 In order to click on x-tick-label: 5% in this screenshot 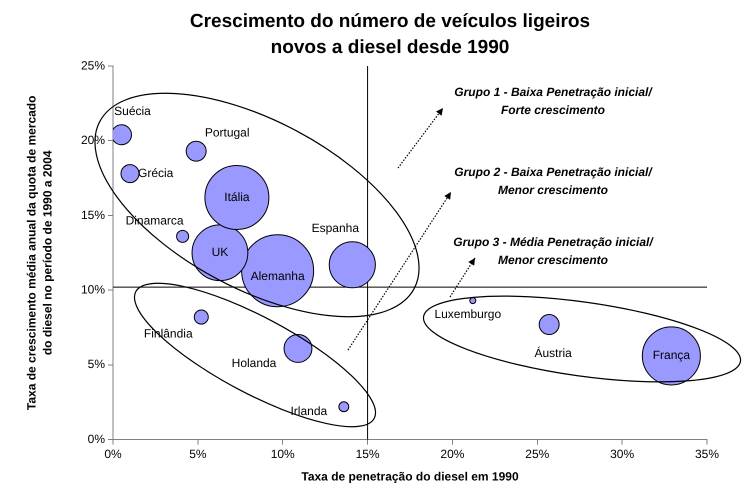, I will do `click(198, 454)`.